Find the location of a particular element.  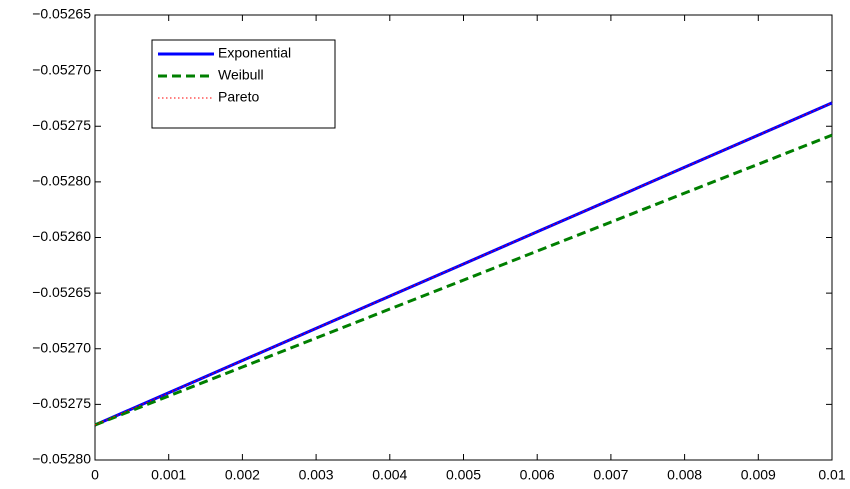

x-tick-label: 0.008 is located at coordinates (684, 475).